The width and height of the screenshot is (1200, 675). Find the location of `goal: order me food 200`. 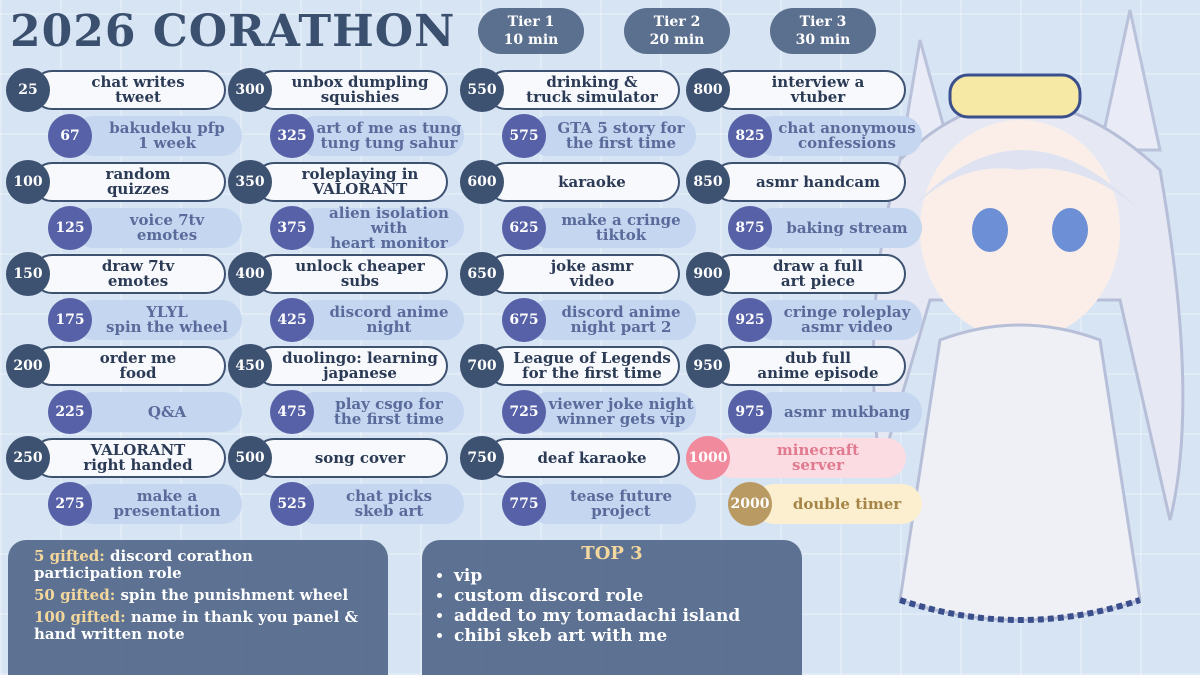

goal: order me food 200 is located at coordinates (116, 366).